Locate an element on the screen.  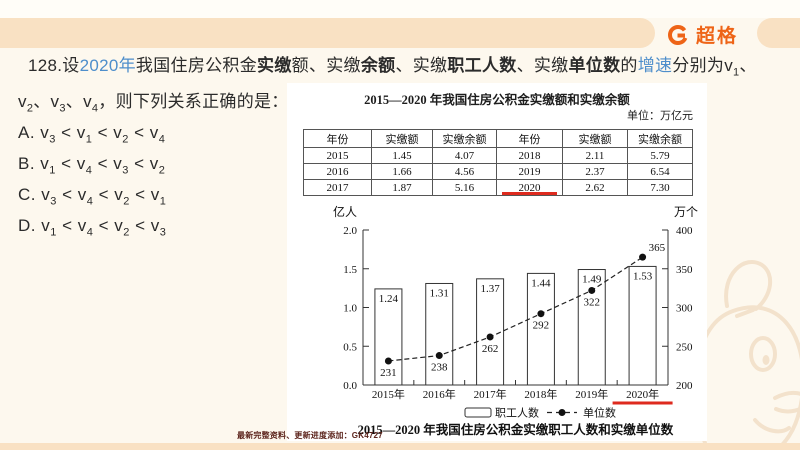
question-segment: 额、实缴 is located at coordinates (326, 65).